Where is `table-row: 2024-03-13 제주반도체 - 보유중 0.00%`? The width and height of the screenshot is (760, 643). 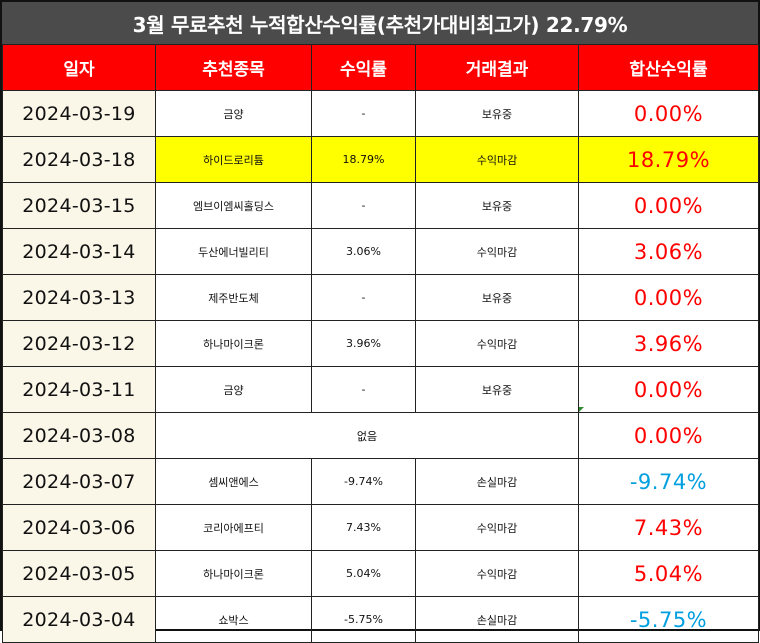
table-row: 2024-03-13 제주반도체 - 보유중 0.00% is located at coordinates (380, 297).